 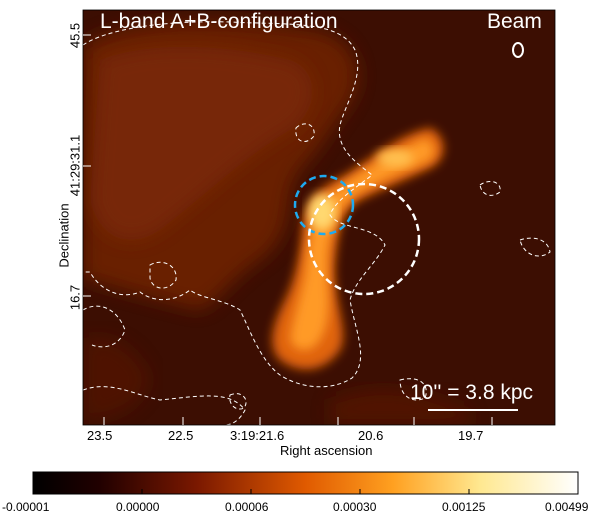 What do you see at coordinates (326, 450) in the screenshot?
I see `x-axis-label: Right ascension` at bounding box center [326, 450].